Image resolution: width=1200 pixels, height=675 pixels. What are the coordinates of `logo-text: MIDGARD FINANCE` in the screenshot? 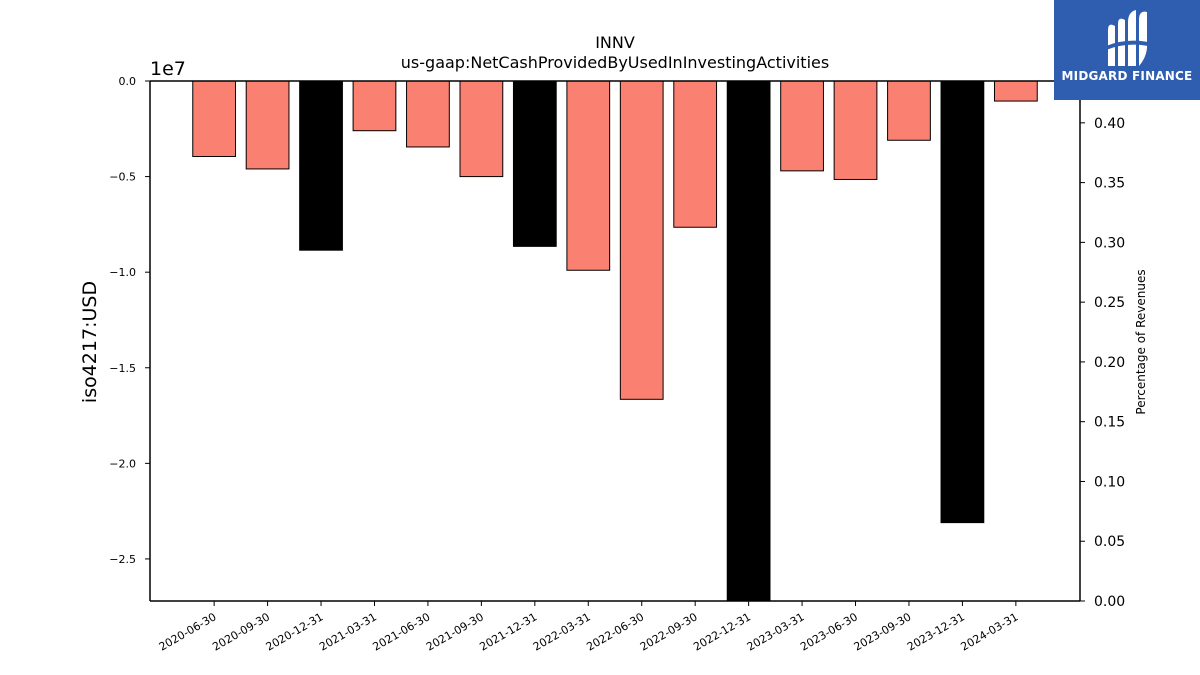 It's located at (1127, 76).